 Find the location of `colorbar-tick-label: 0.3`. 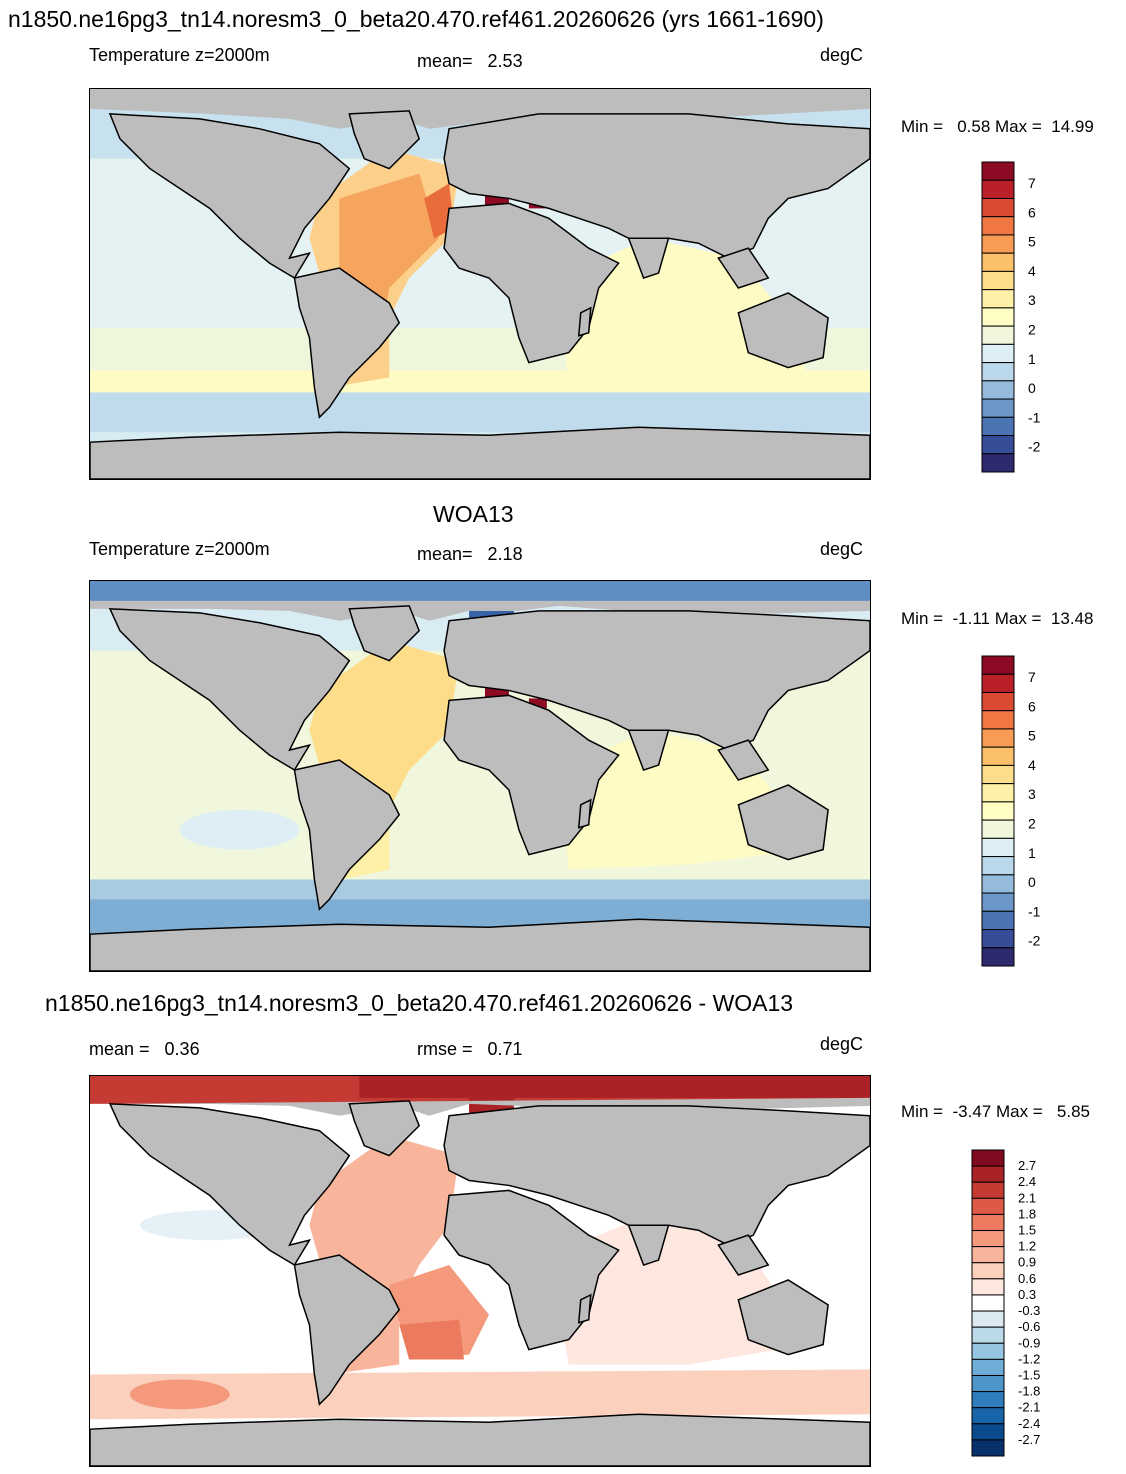

colorbar-tick-label: 0.3 is located at coordinates (1027, 1294).